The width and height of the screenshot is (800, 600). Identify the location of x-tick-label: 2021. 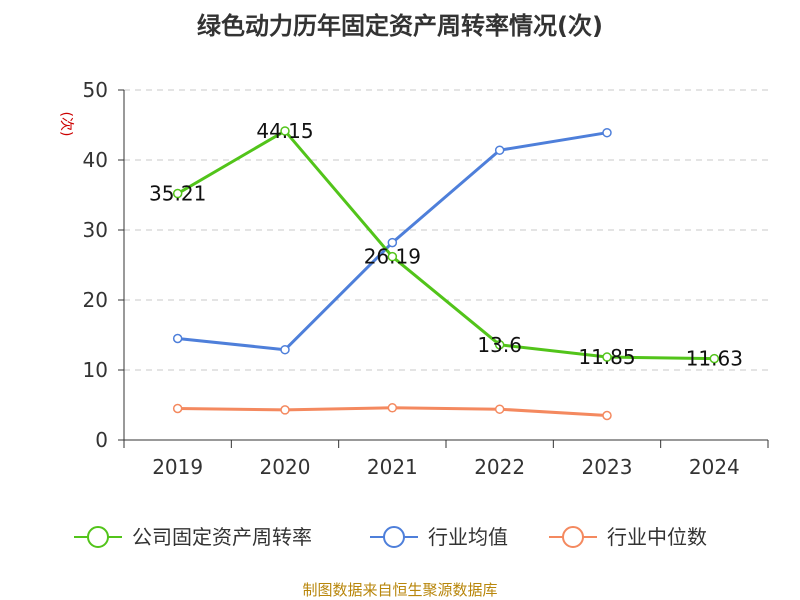
(392, 467).